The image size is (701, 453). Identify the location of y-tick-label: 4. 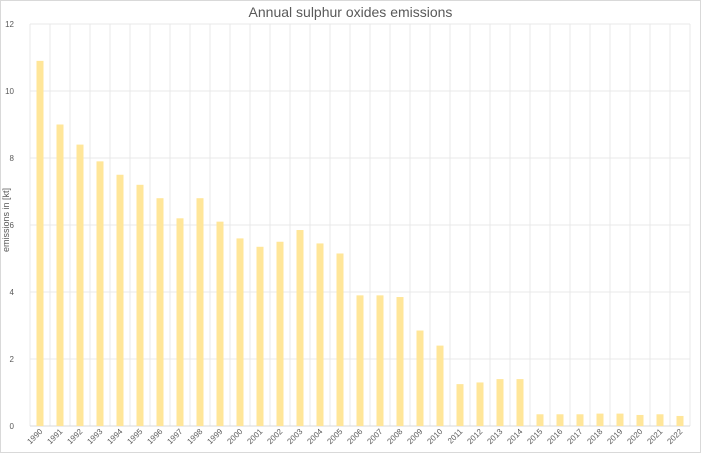
(12, 292).